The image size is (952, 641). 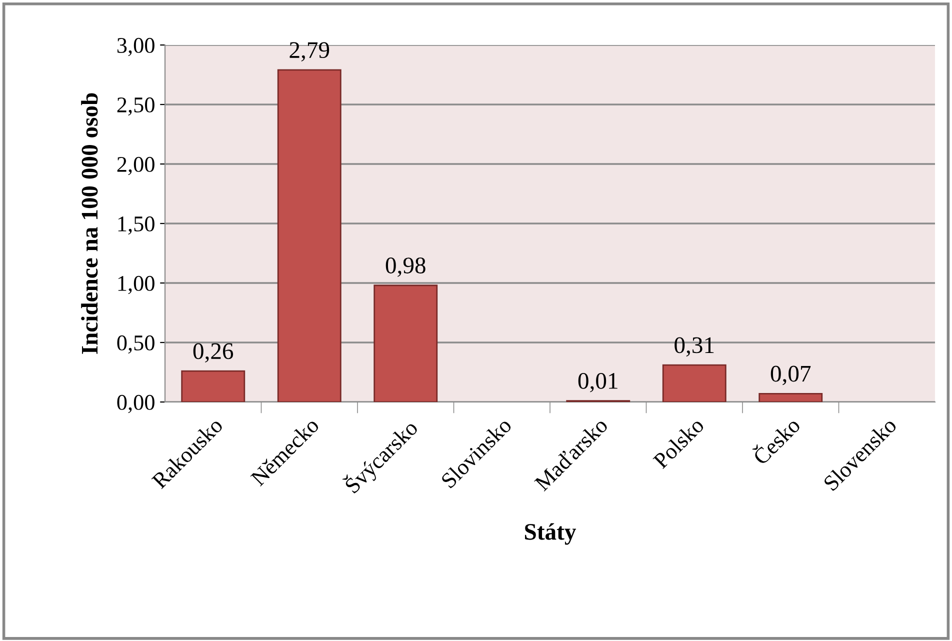 What do you see at coordinates (213, 353) in the screenshot?
I see `data-label: 0,26` at bounding box center [213, 353].